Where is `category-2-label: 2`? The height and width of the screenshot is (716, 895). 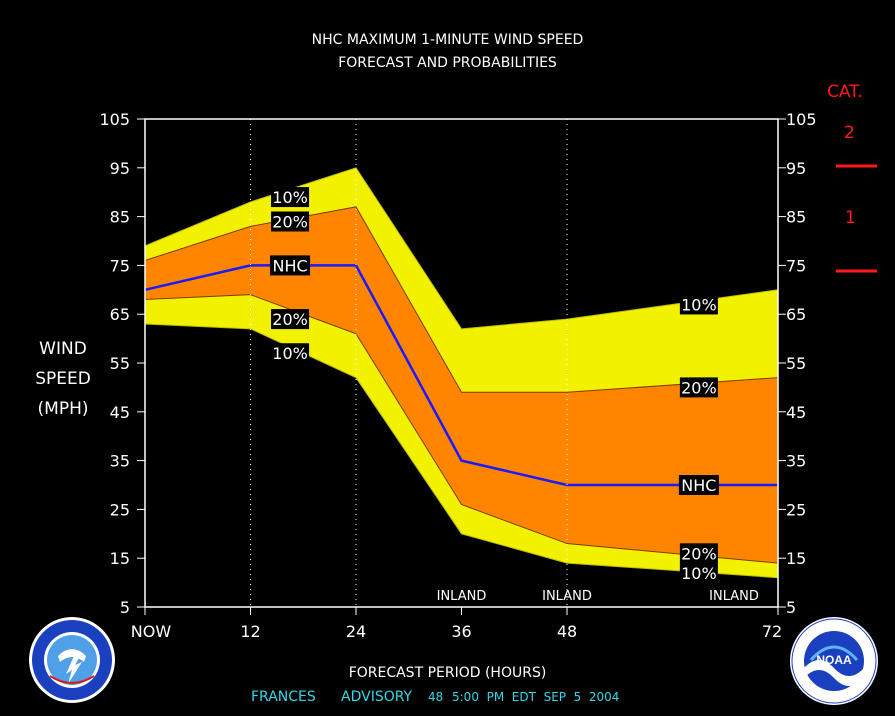 category-2-label: 2 is located at coordinates (849, 133).